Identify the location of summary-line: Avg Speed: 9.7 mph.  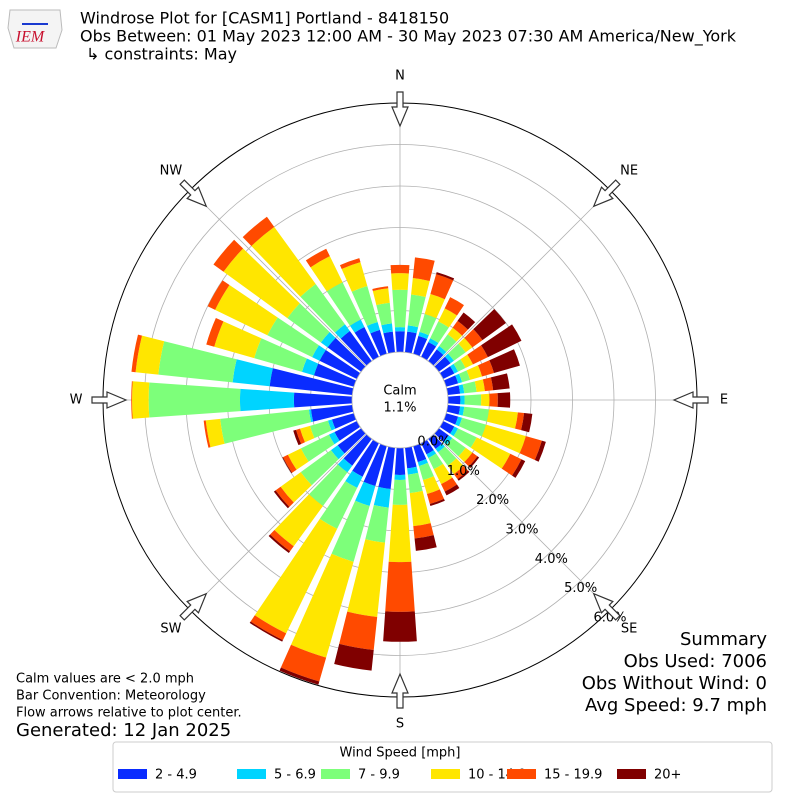
(676, 705).